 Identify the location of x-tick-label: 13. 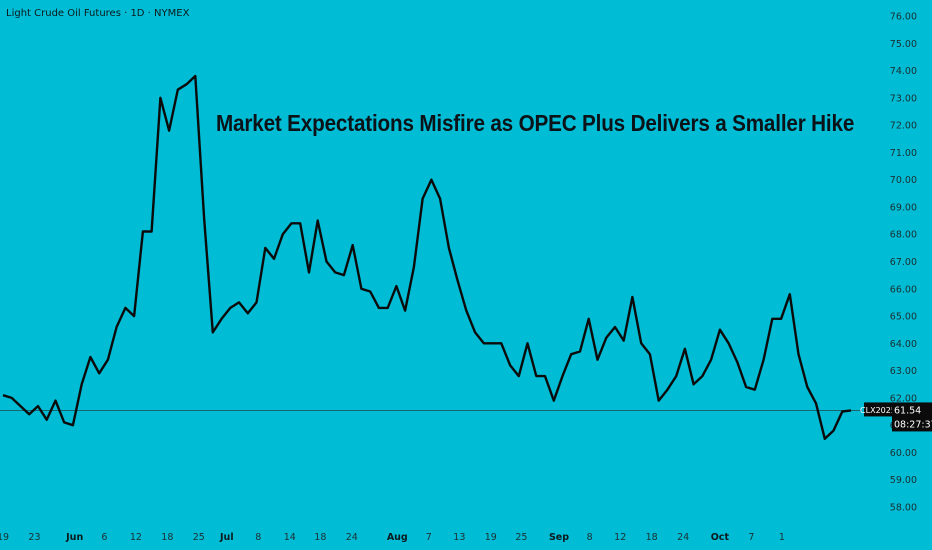
(459, 537).